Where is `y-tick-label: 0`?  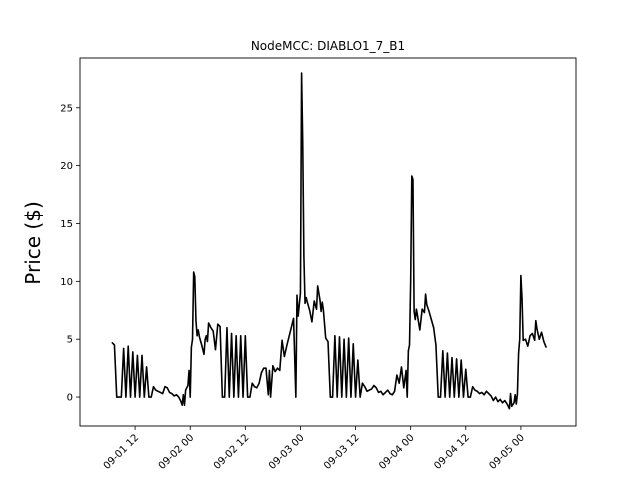 y-tick-label: 0 is located at coordinates (70, 398).